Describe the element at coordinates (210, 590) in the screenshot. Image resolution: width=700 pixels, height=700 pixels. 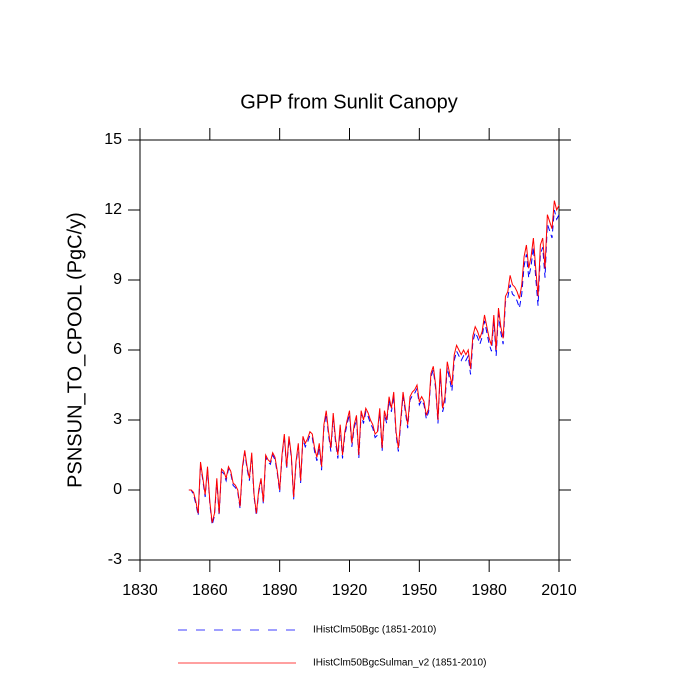
I see `x-tick-label: 1860` at that location.